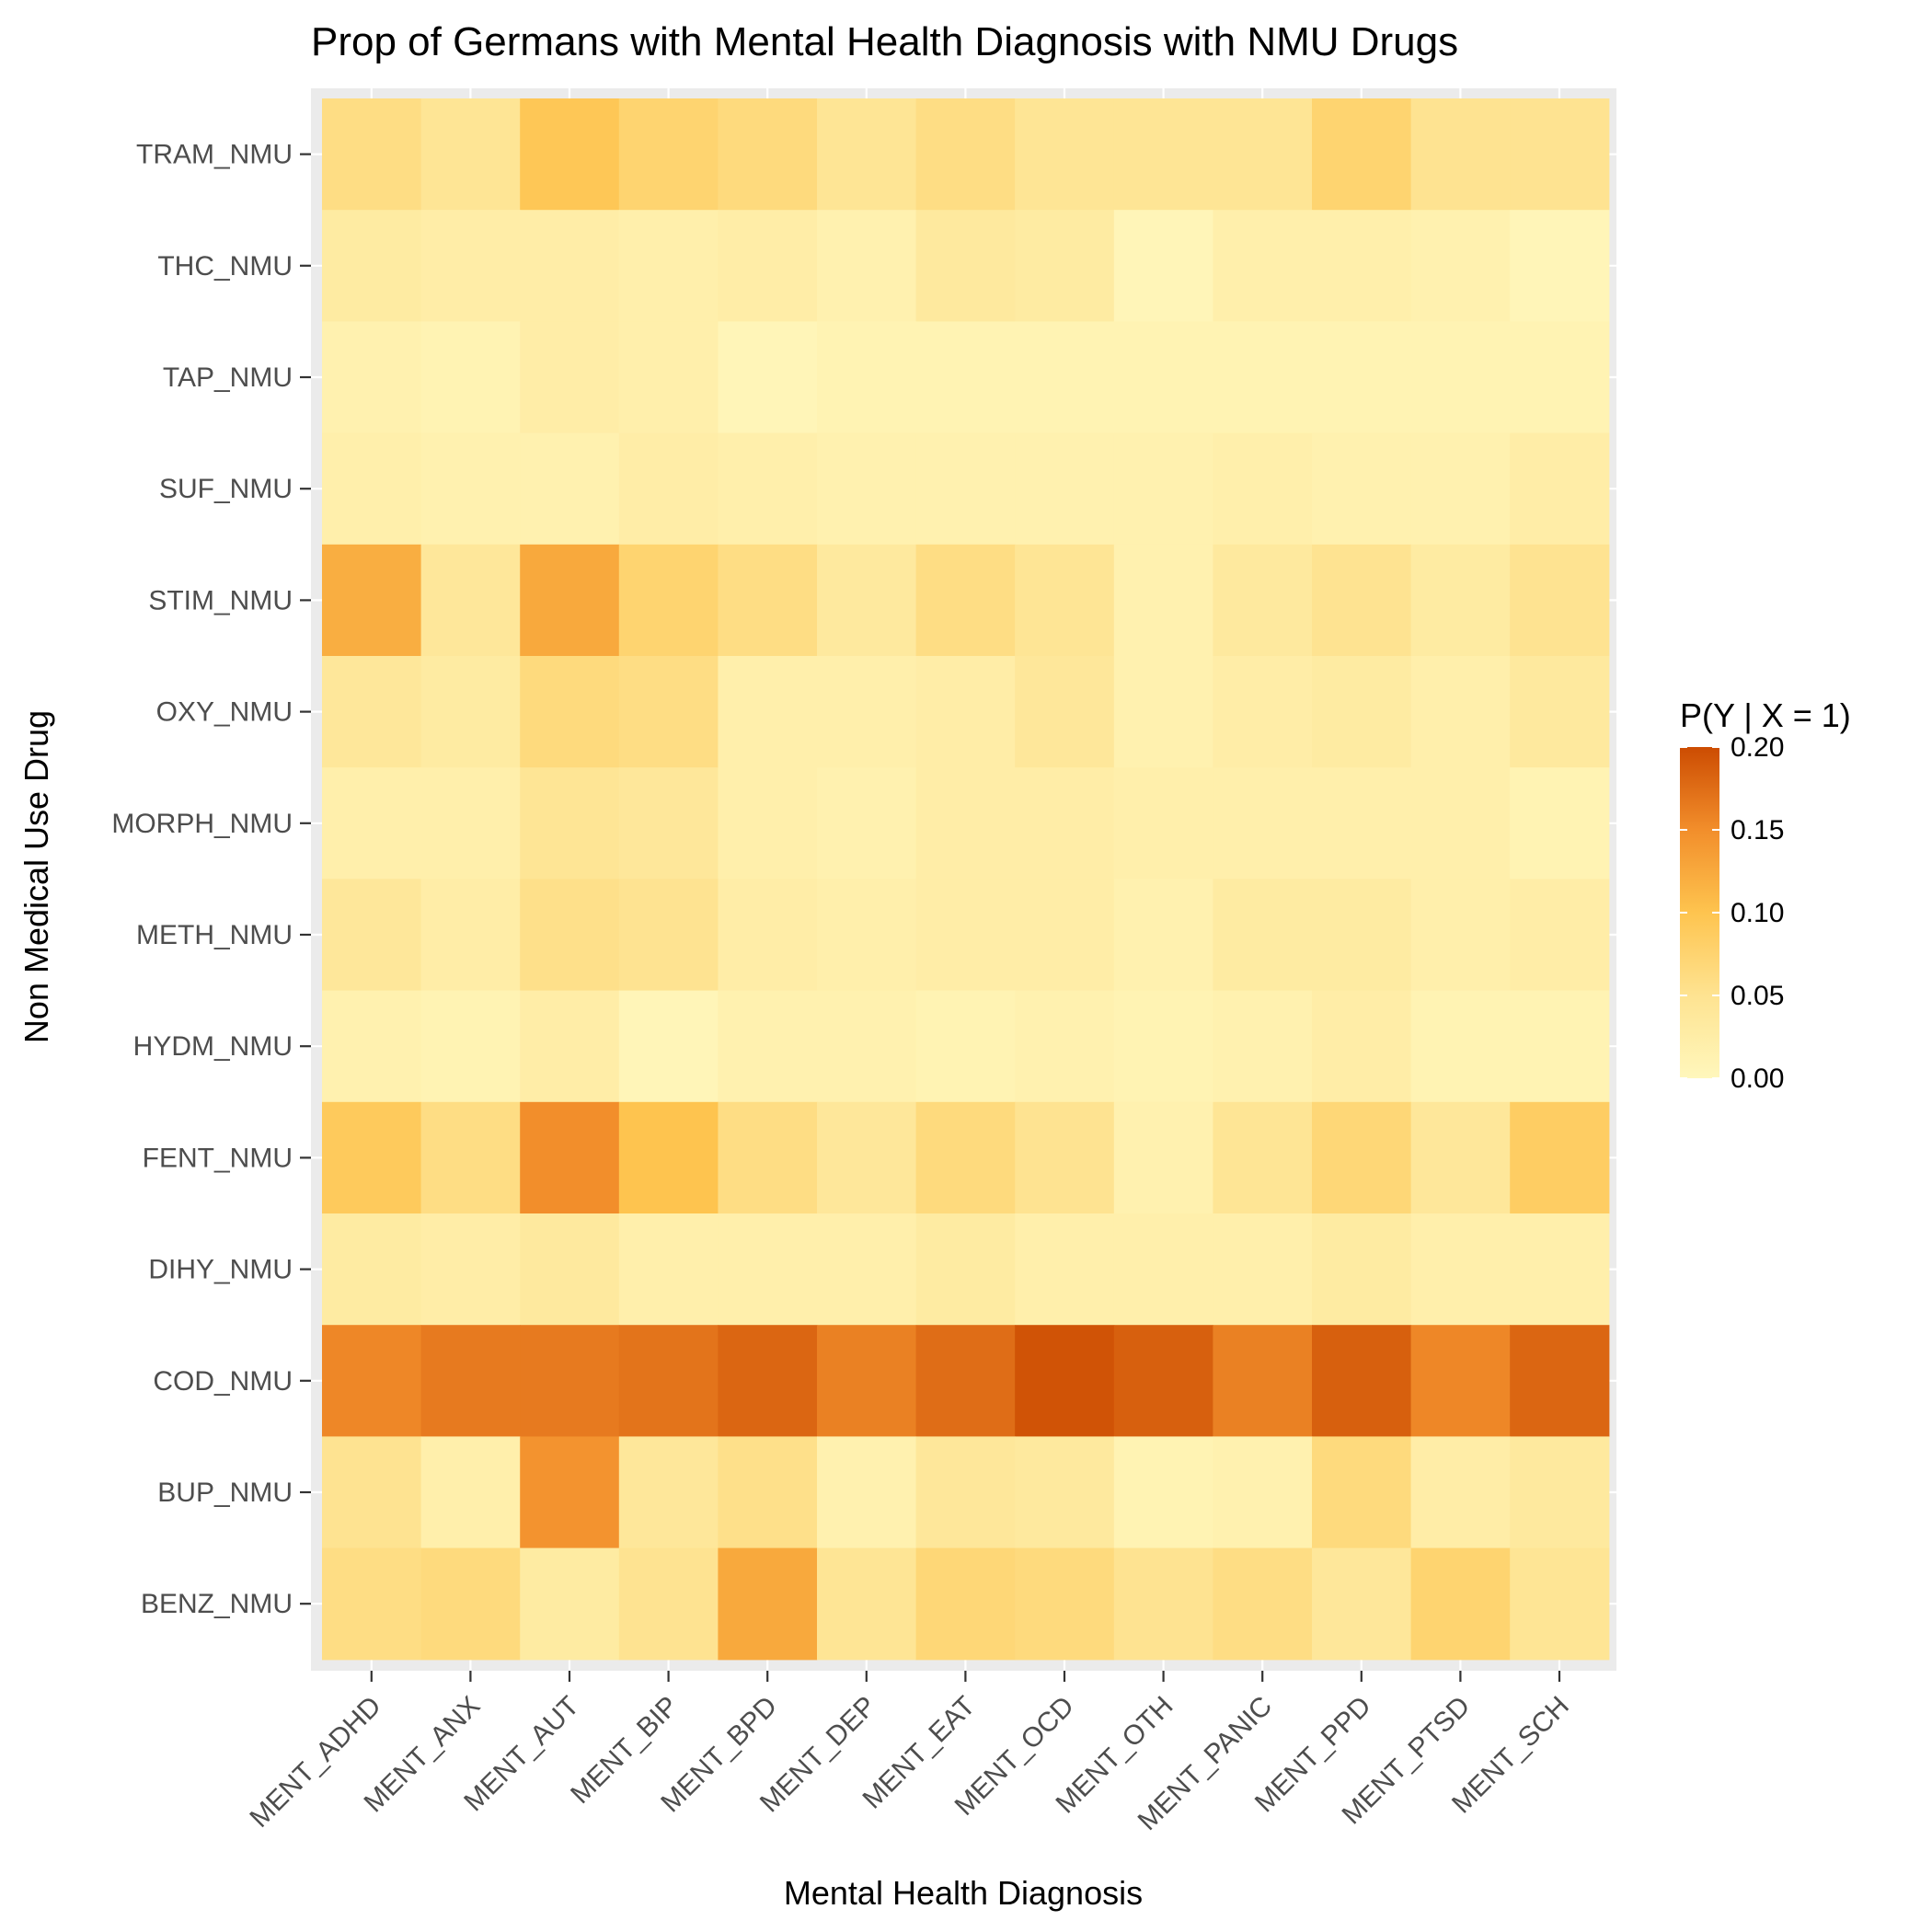 The width and height of the screenshot is (1932, 1932). I want to click on tile-meth-nmu-ment-ppd, so click(1362, 935).